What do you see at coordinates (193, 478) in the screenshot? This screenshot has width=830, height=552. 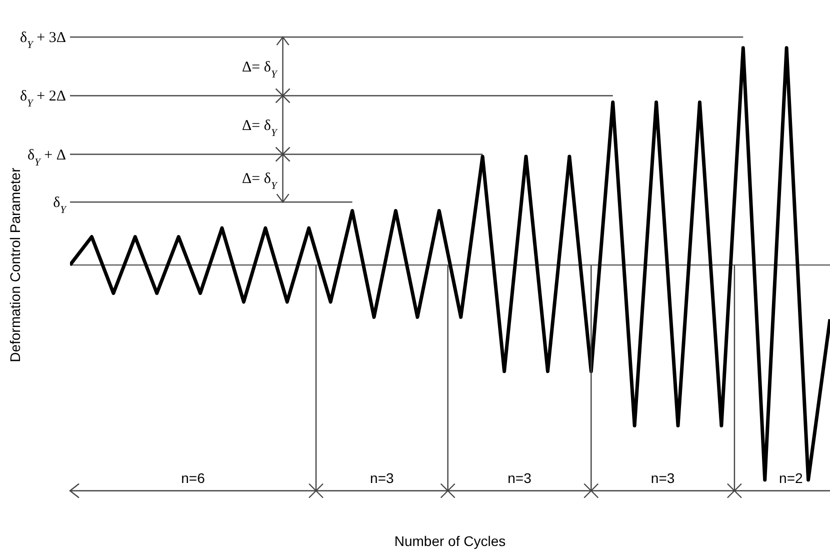 I see `annotation: n=6` at bounding box center [193, 478].